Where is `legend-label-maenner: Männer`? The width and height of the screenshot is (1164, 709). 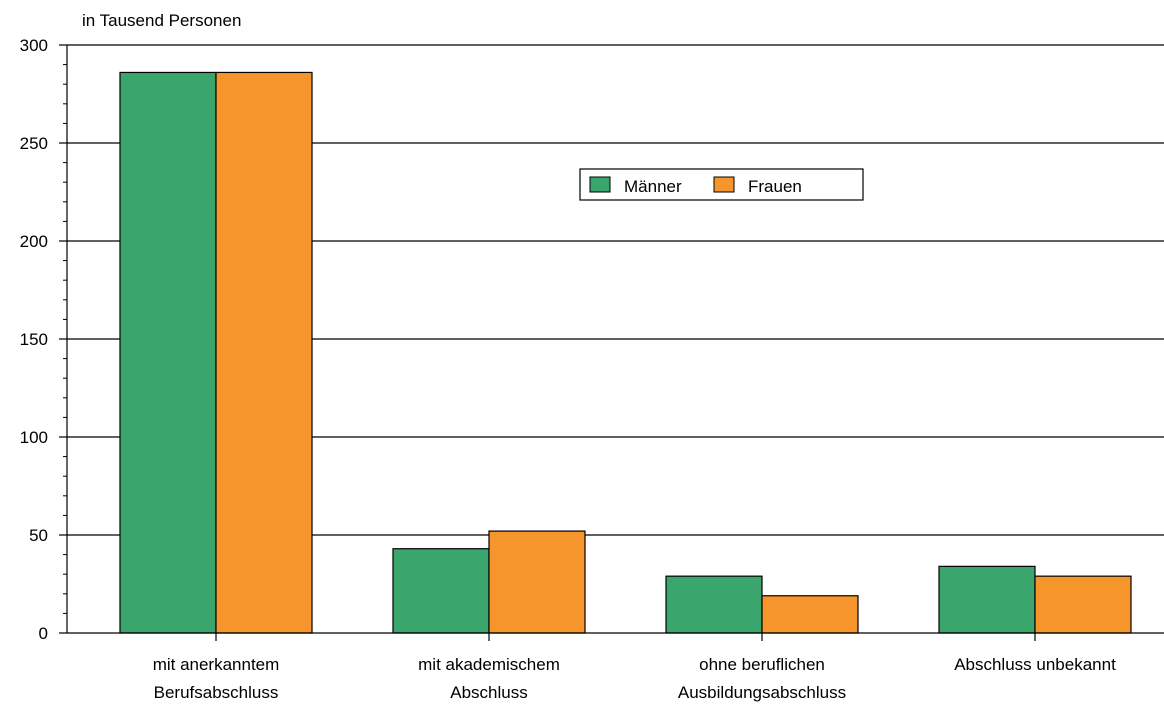 legend-label-maenner: Männer is located at coordinates (653, 186).